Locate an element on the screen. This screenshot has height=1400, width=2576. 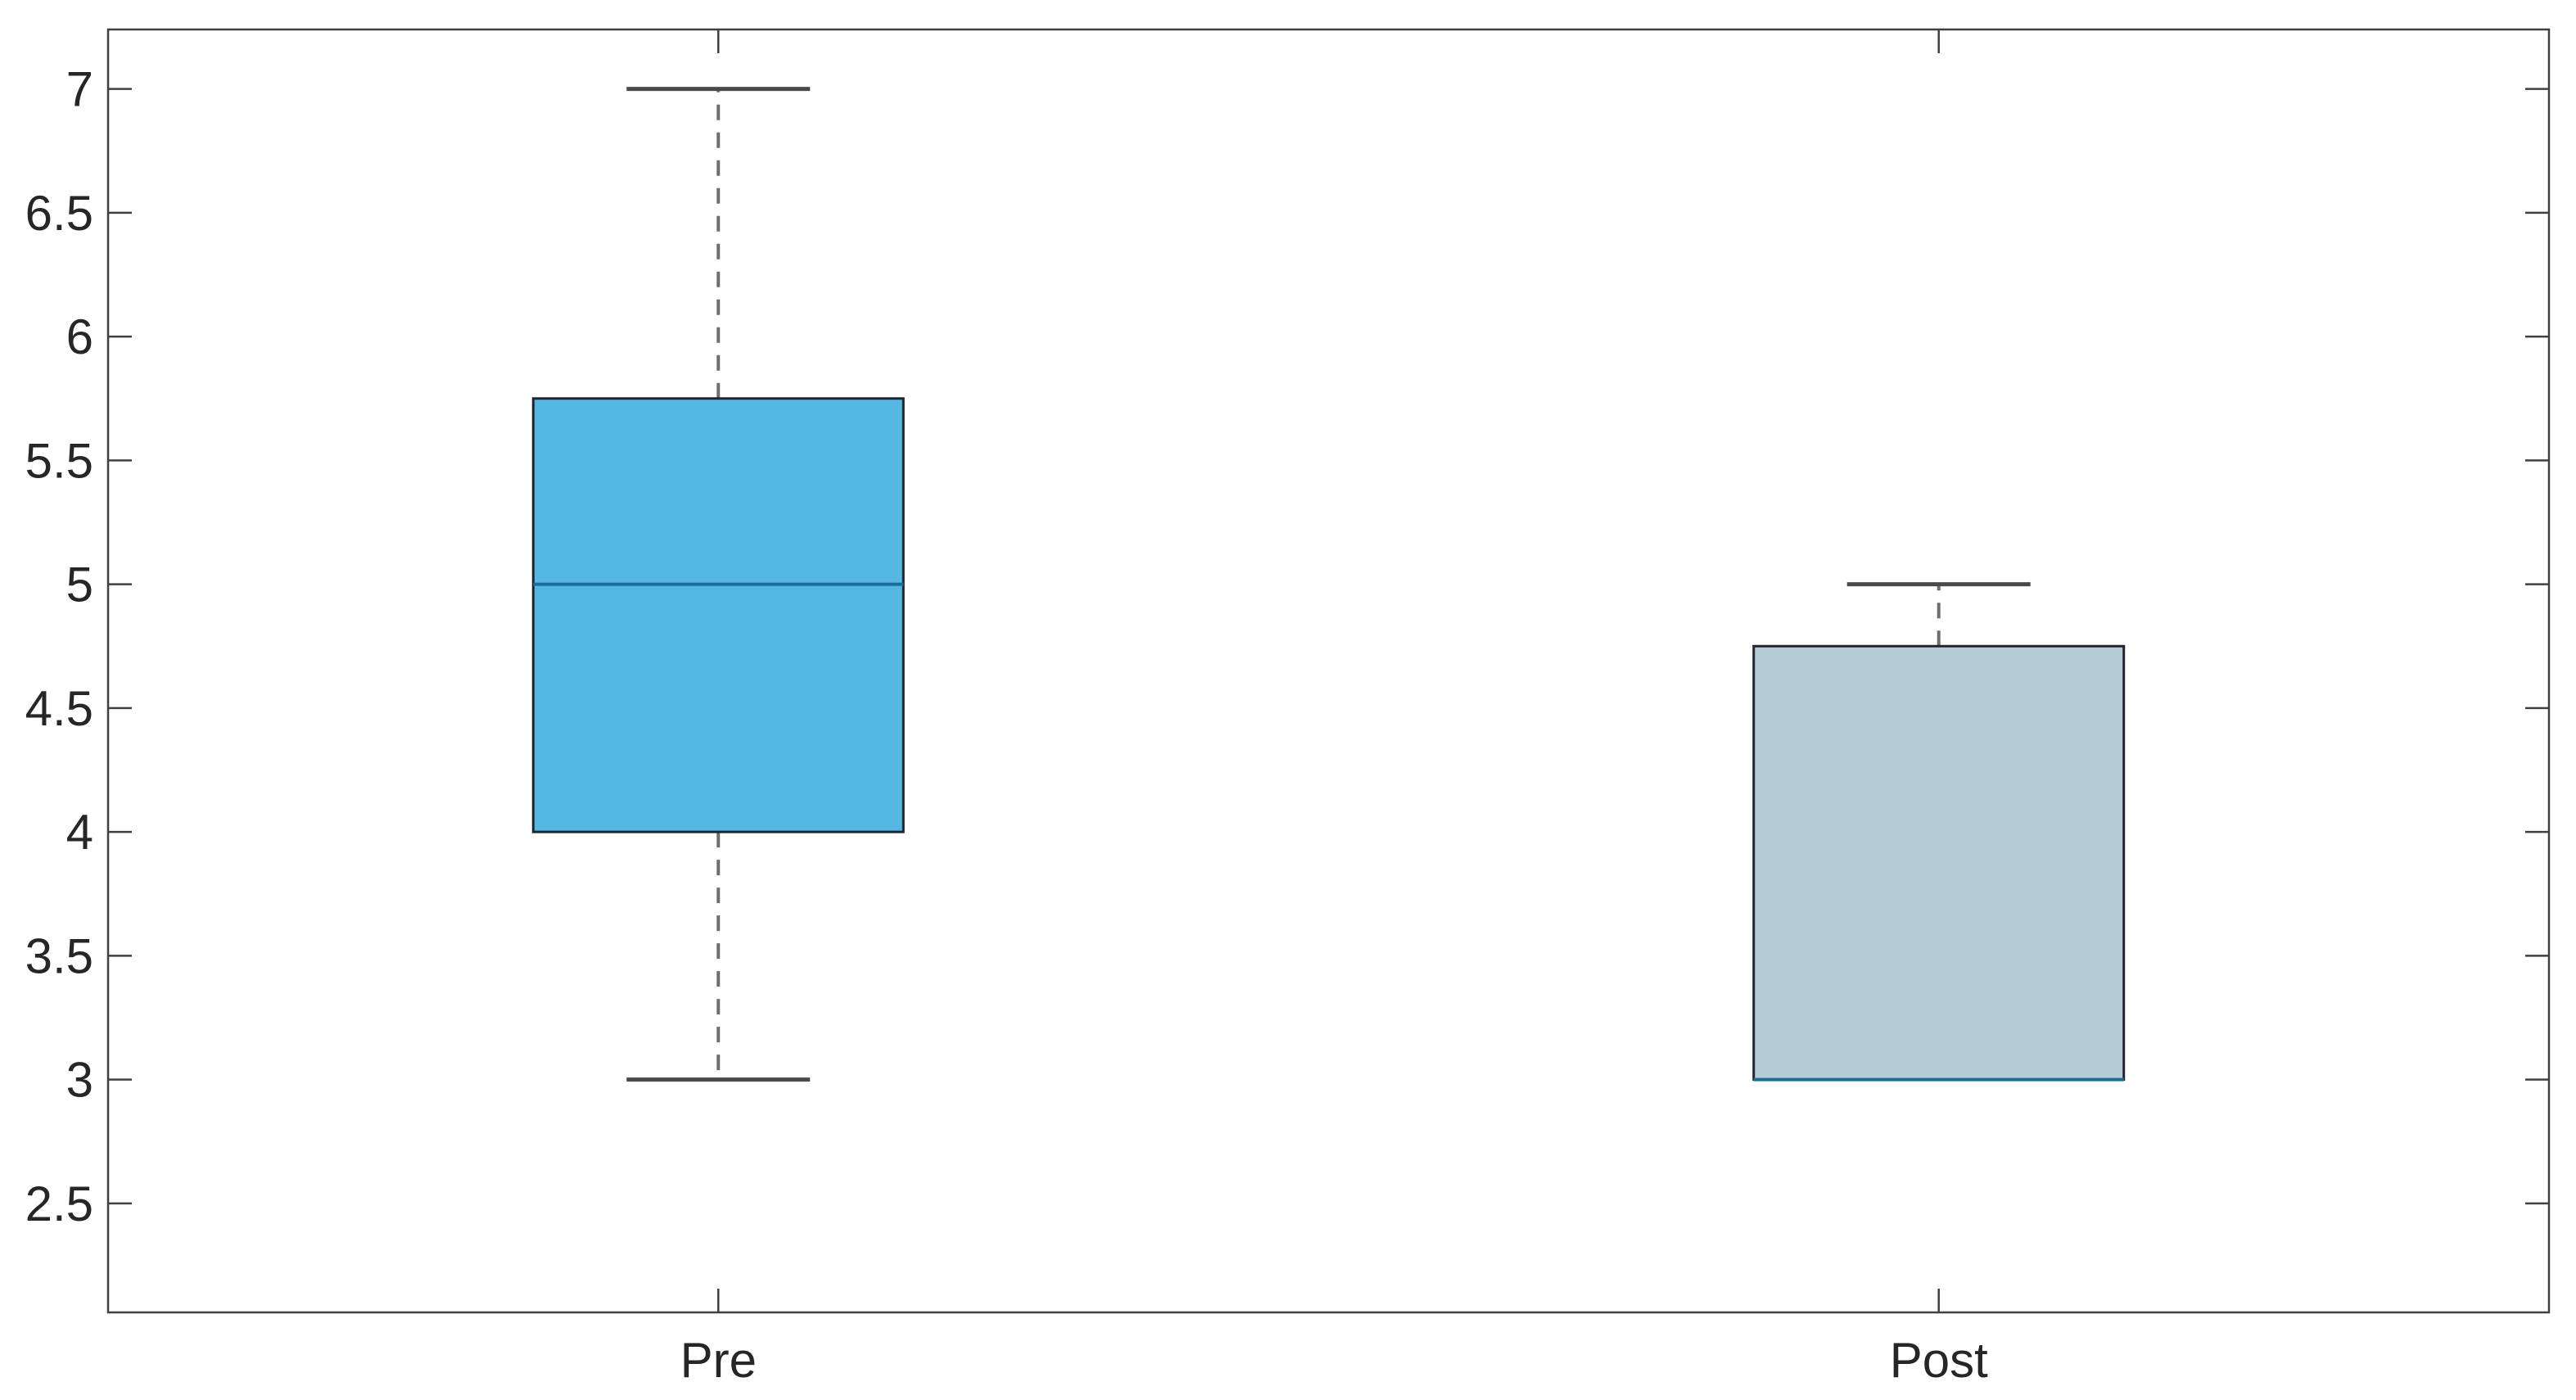
y-tick-label: 3 is located at coordinates (79, 1080).